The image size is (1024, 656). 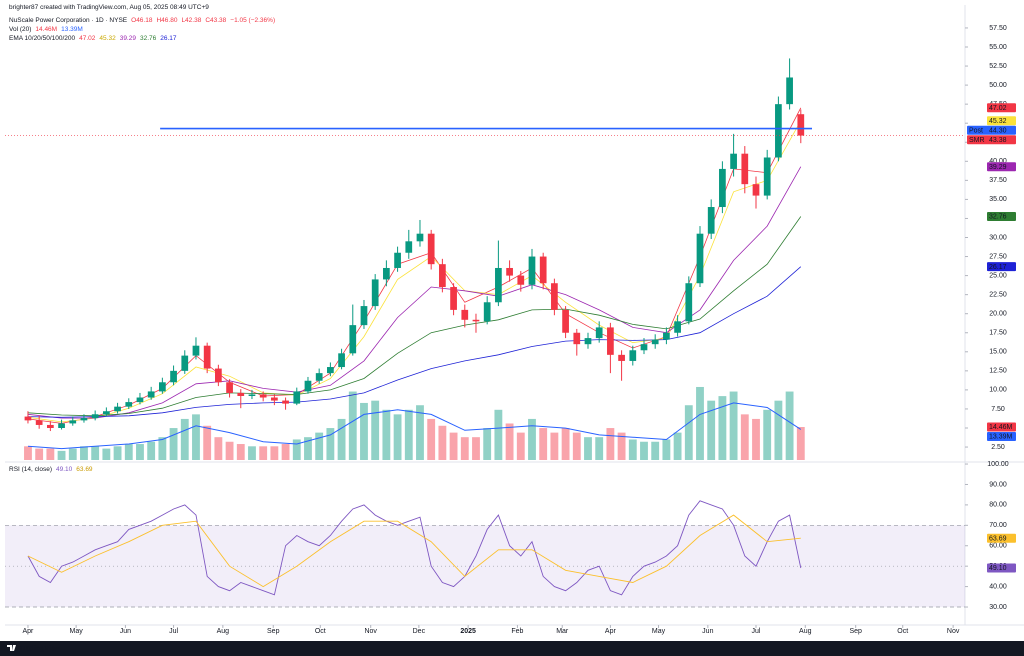 What do you see at coordinates (419, 631) in the screenshot?
I see `x-tick-label: Dec` at bounding box center [419, 631].